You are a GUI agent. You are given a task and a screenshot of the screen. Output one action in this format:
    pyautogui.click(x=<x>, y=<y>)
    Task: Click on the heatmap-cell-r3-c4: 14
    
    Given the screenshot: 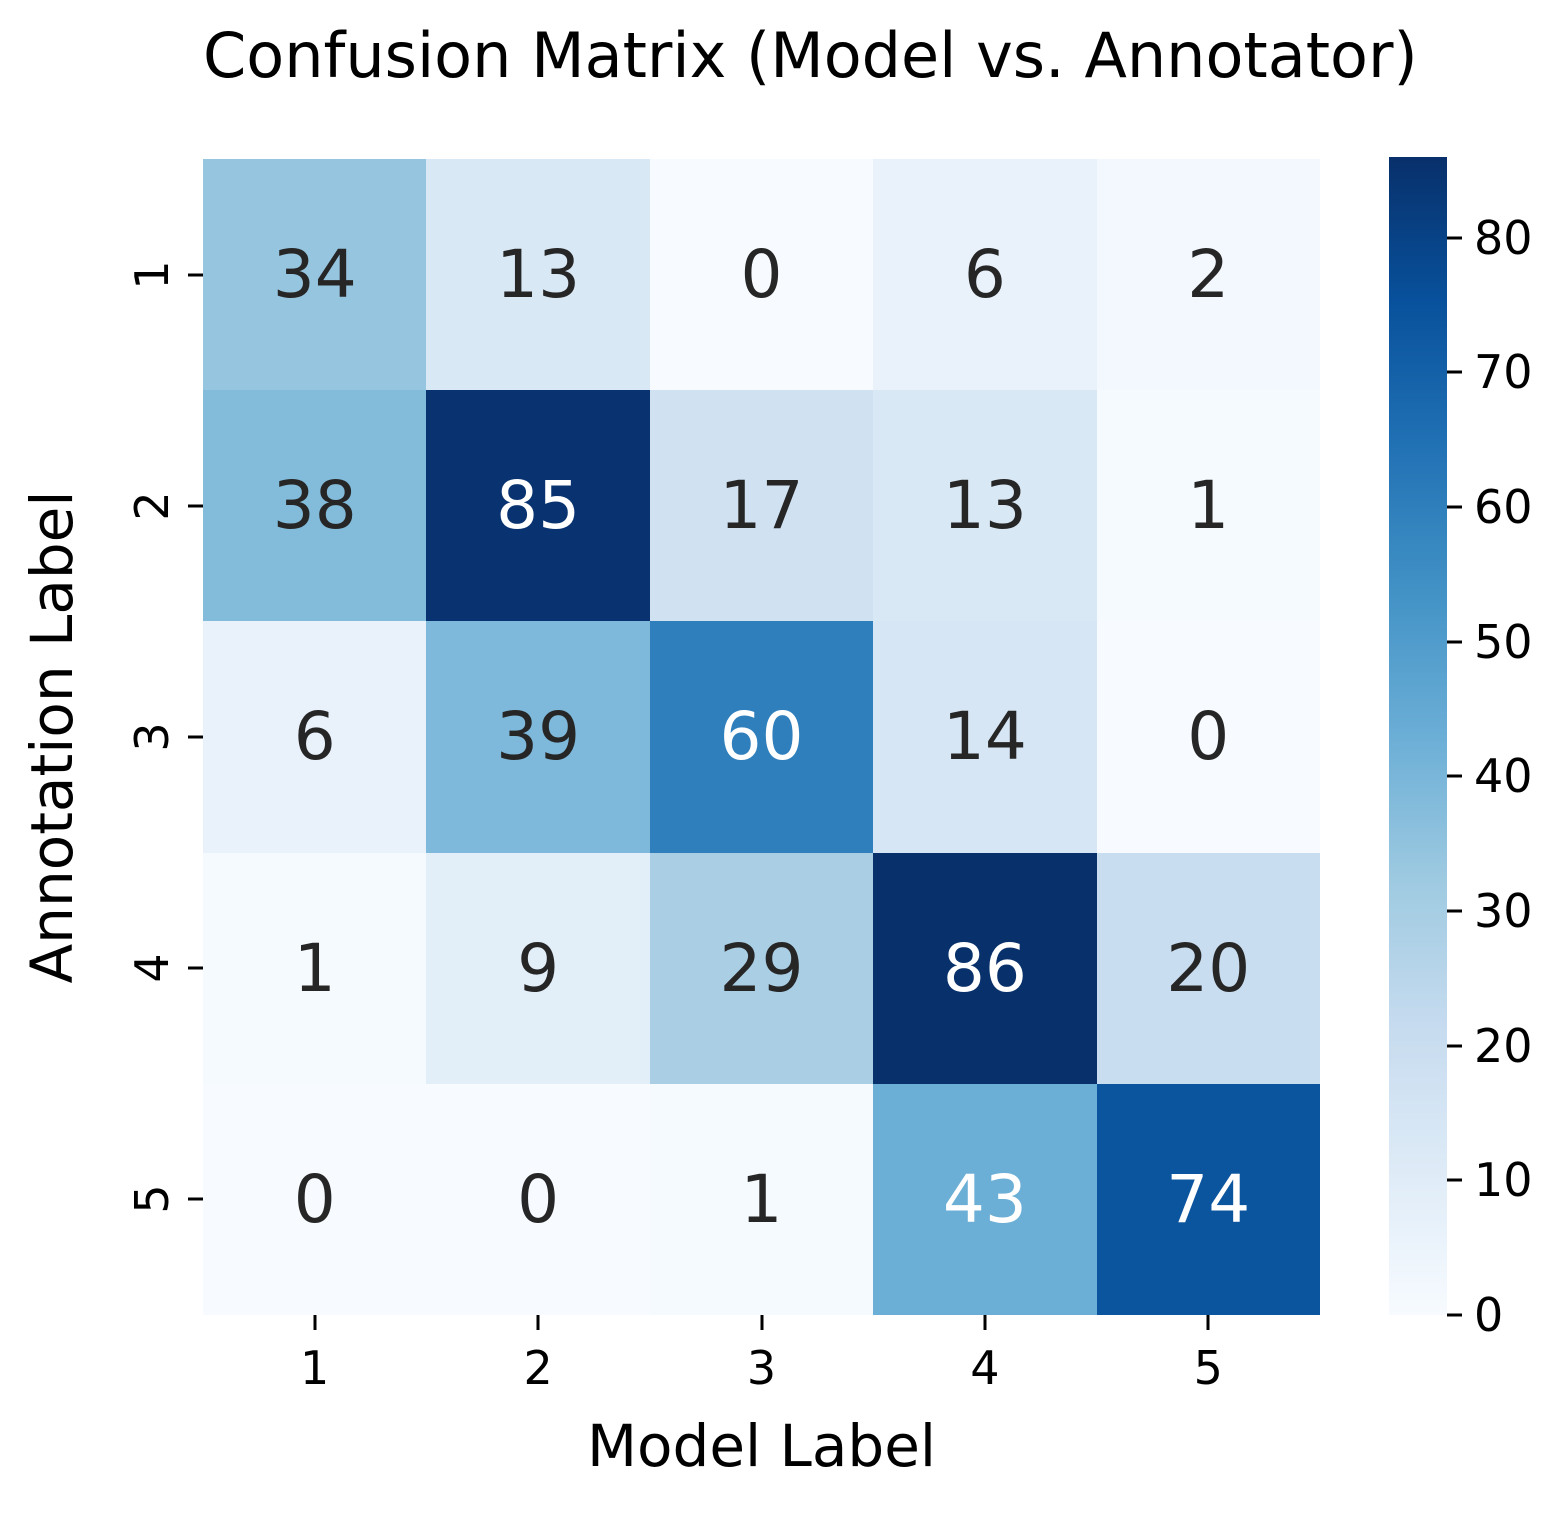 What is the action you would take?
    pyautogui.click(x=985, y=737)
    